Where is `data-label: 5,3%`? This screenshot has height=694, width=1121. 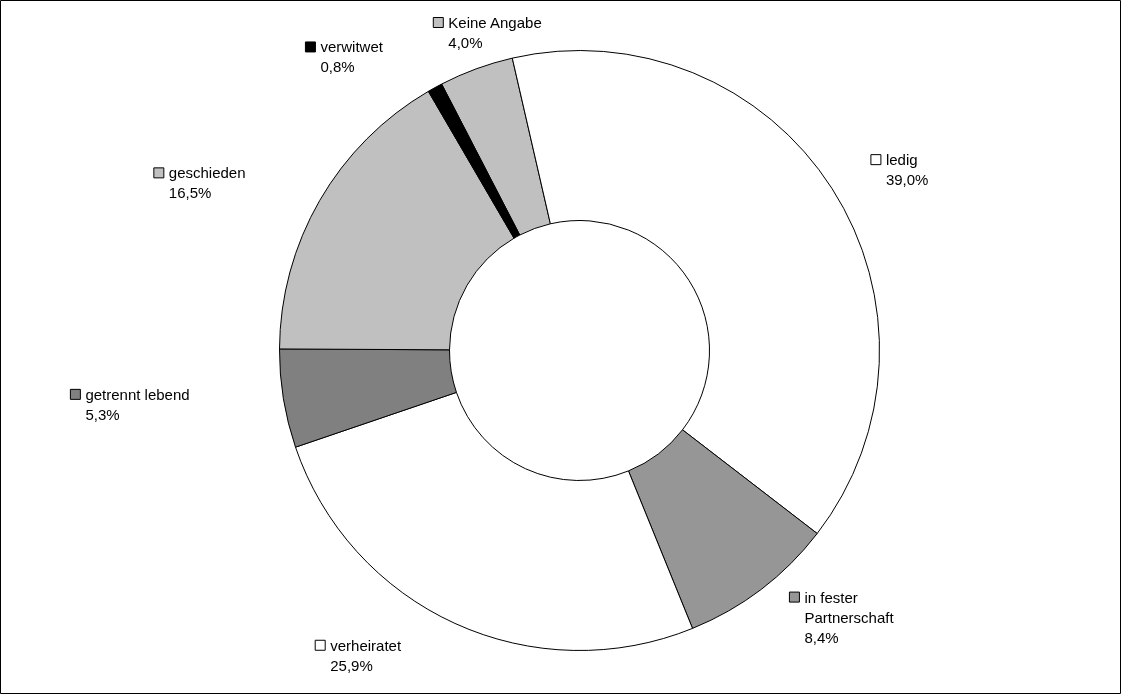
data-label: 5,3% is located at coordinates (102, 414).